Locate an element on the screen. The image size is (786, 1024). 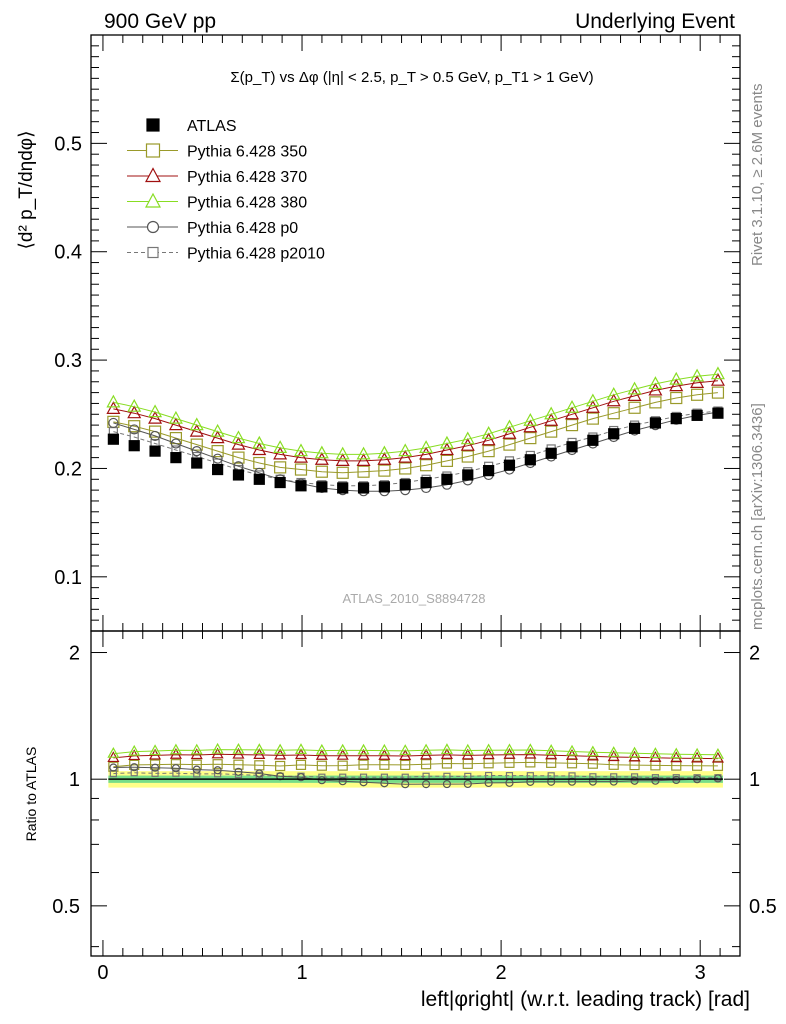
main-ytick-label: 0.5 is located at coordinates (68, 144).